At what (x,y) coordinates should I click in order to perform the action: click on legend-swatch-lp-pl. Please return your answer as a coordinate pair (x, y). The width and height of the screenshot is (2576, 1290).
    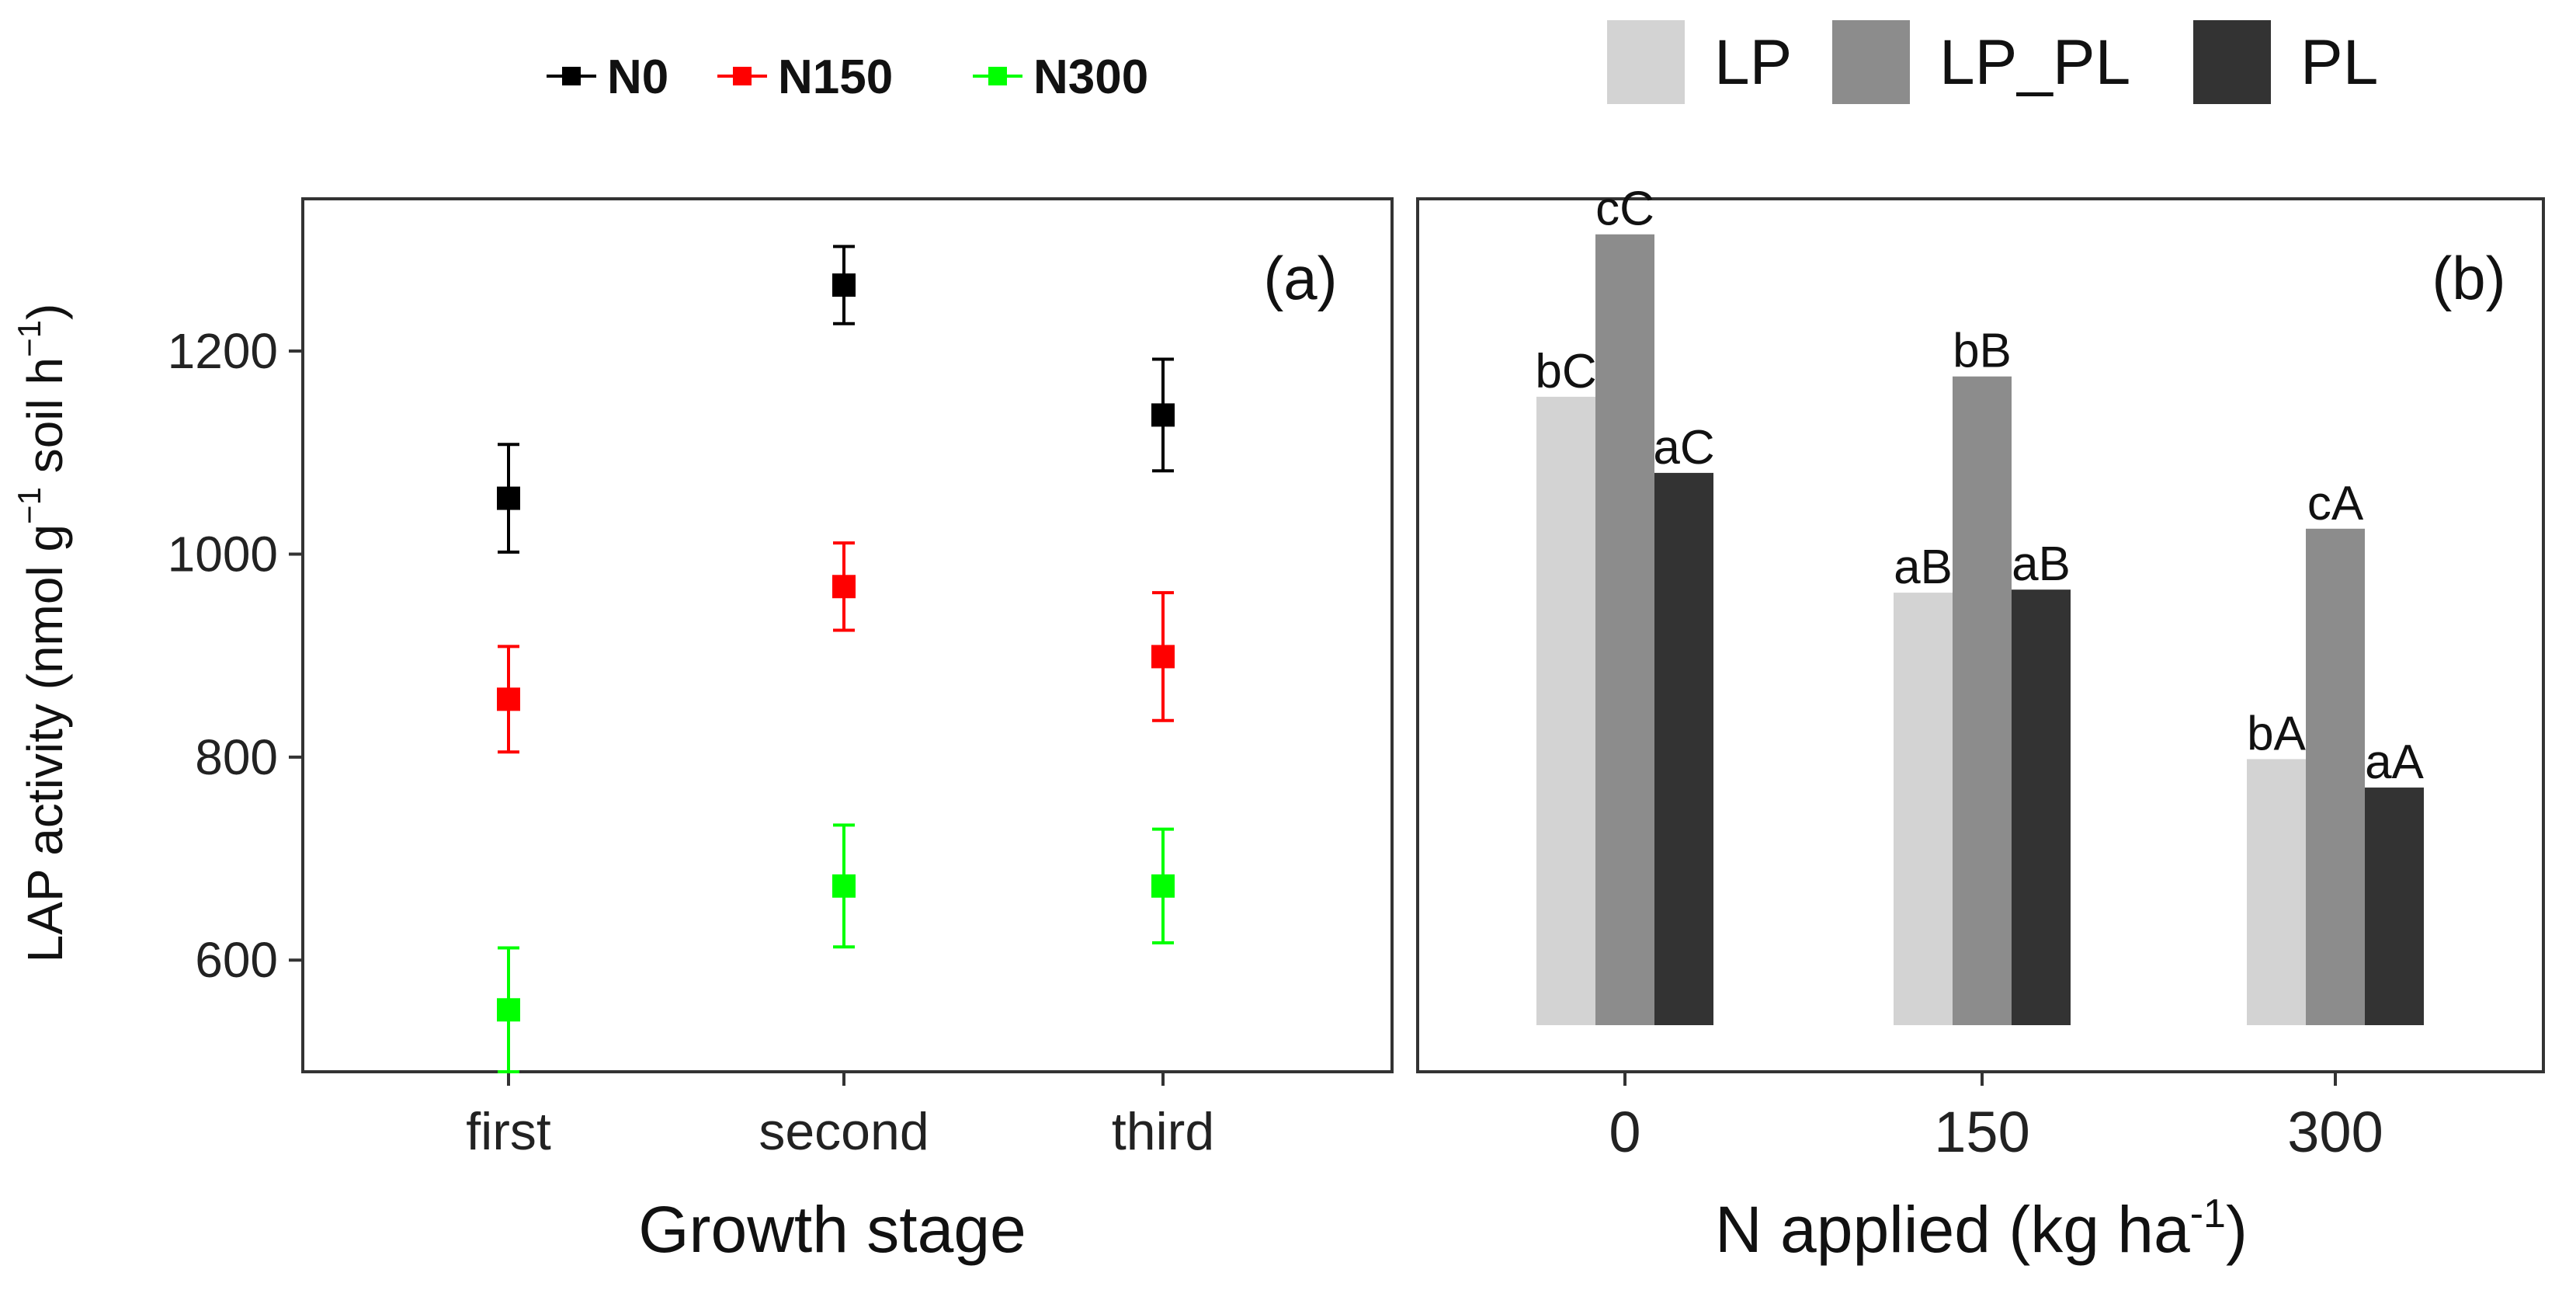
    Looking at the image, I should click on (1871, 62).